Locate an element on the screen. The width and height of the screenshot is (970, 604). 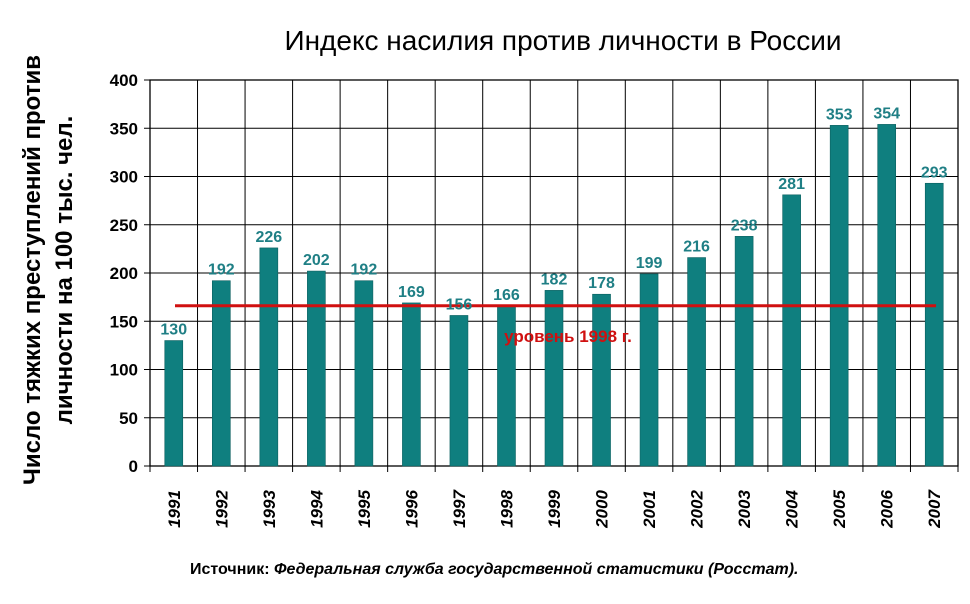
source-prefix: Источник: is located at coordinates (230, 569).